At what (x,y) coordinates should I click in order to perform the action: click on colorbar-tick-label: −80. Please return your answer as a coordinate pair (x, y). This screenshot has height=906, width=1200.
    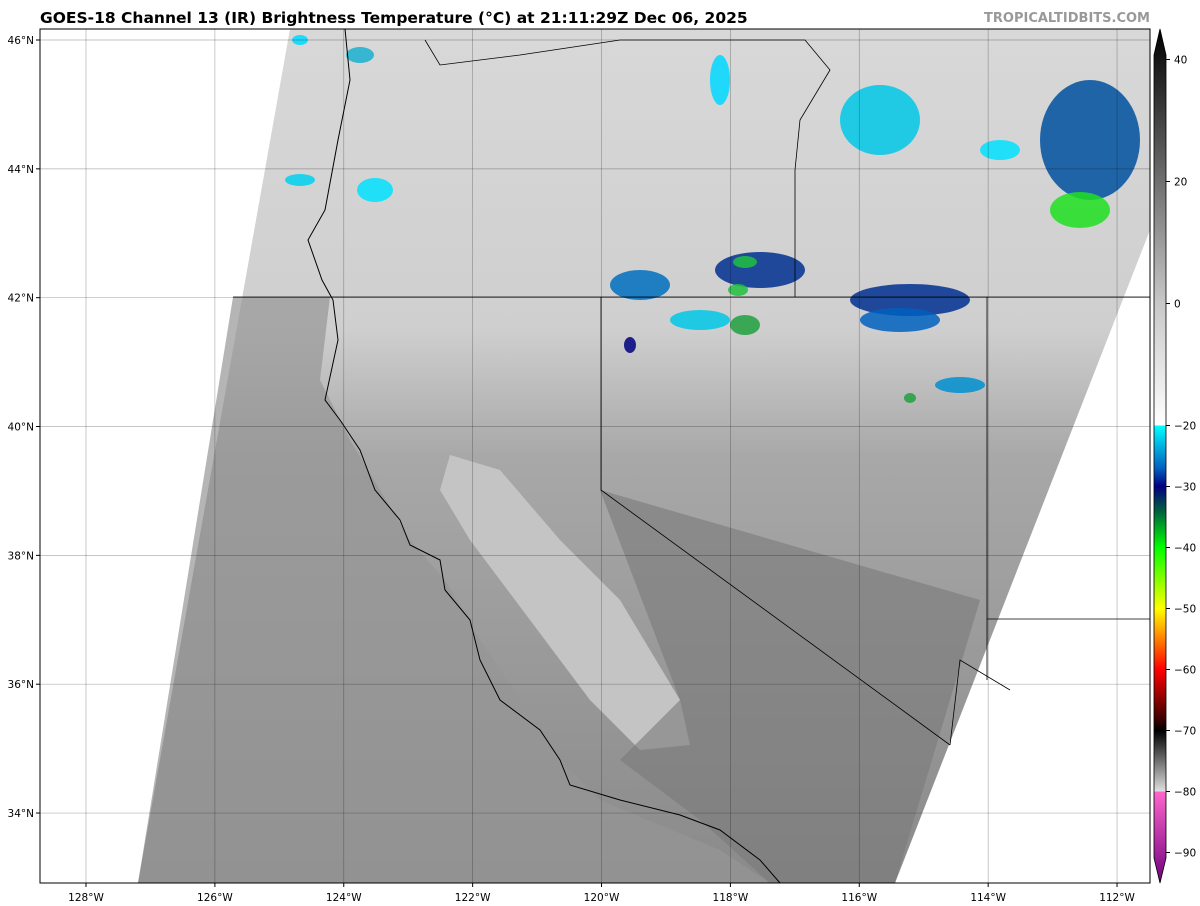
    Looking at the image, I should click on (1185, 793).